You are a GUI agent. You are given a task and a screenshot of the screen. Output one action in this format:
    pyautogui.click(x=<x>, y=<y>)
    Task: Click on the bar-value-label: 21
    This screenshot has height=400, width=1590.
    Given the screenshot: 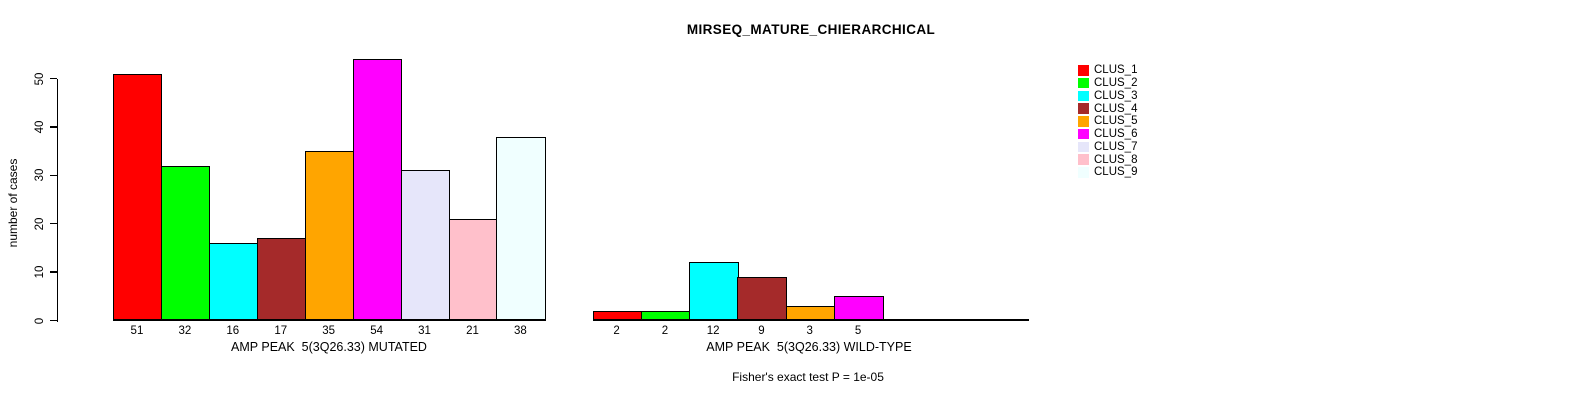 What is the action you would take?
    pyautogui.click(x=472, y=331)
    